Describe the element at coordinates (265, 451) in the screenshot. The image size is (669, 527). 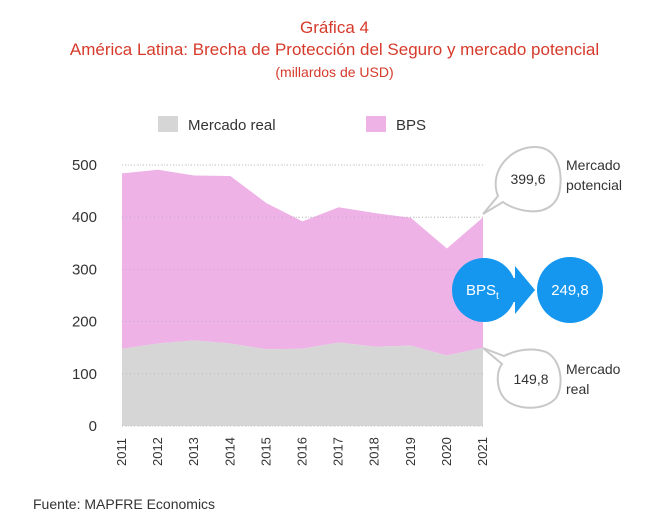
I see `x-tick-label: 2015` at that location.